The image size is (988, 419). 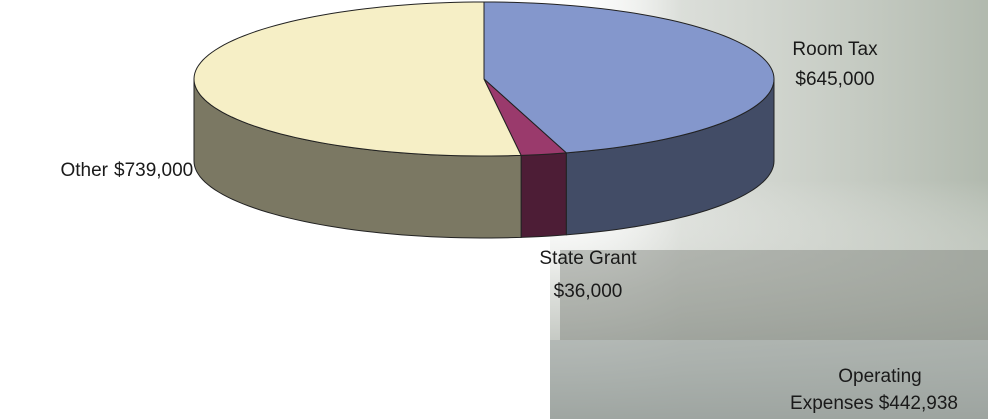 I want to click on photo-water, so click(x=769, y=379).